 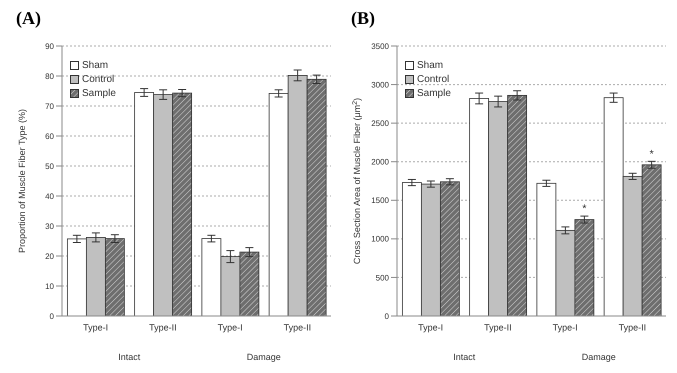 What do you see at coordinates (380, 162) in the screenshot?
I see `y-tick-label: 2000` at bounding box center [380, 162].